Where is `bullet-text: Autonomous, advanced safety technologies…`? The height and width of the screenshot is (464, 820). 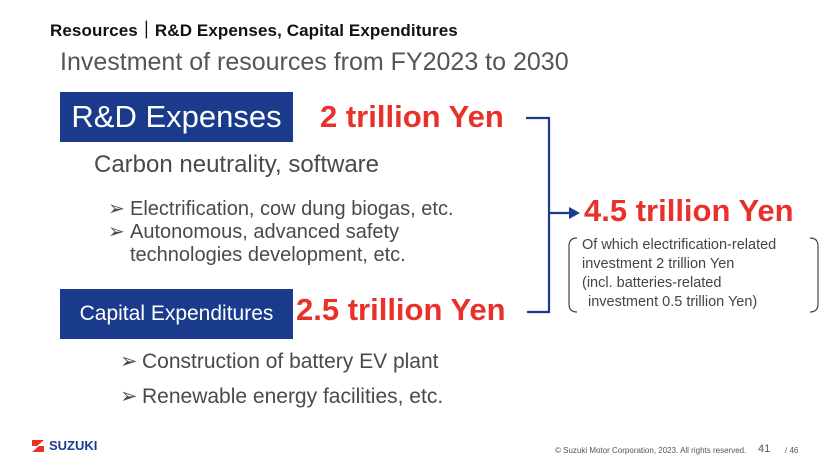
bullet-text: Autonomous, advanced safety technologies… is located at coordinates (268, 243).